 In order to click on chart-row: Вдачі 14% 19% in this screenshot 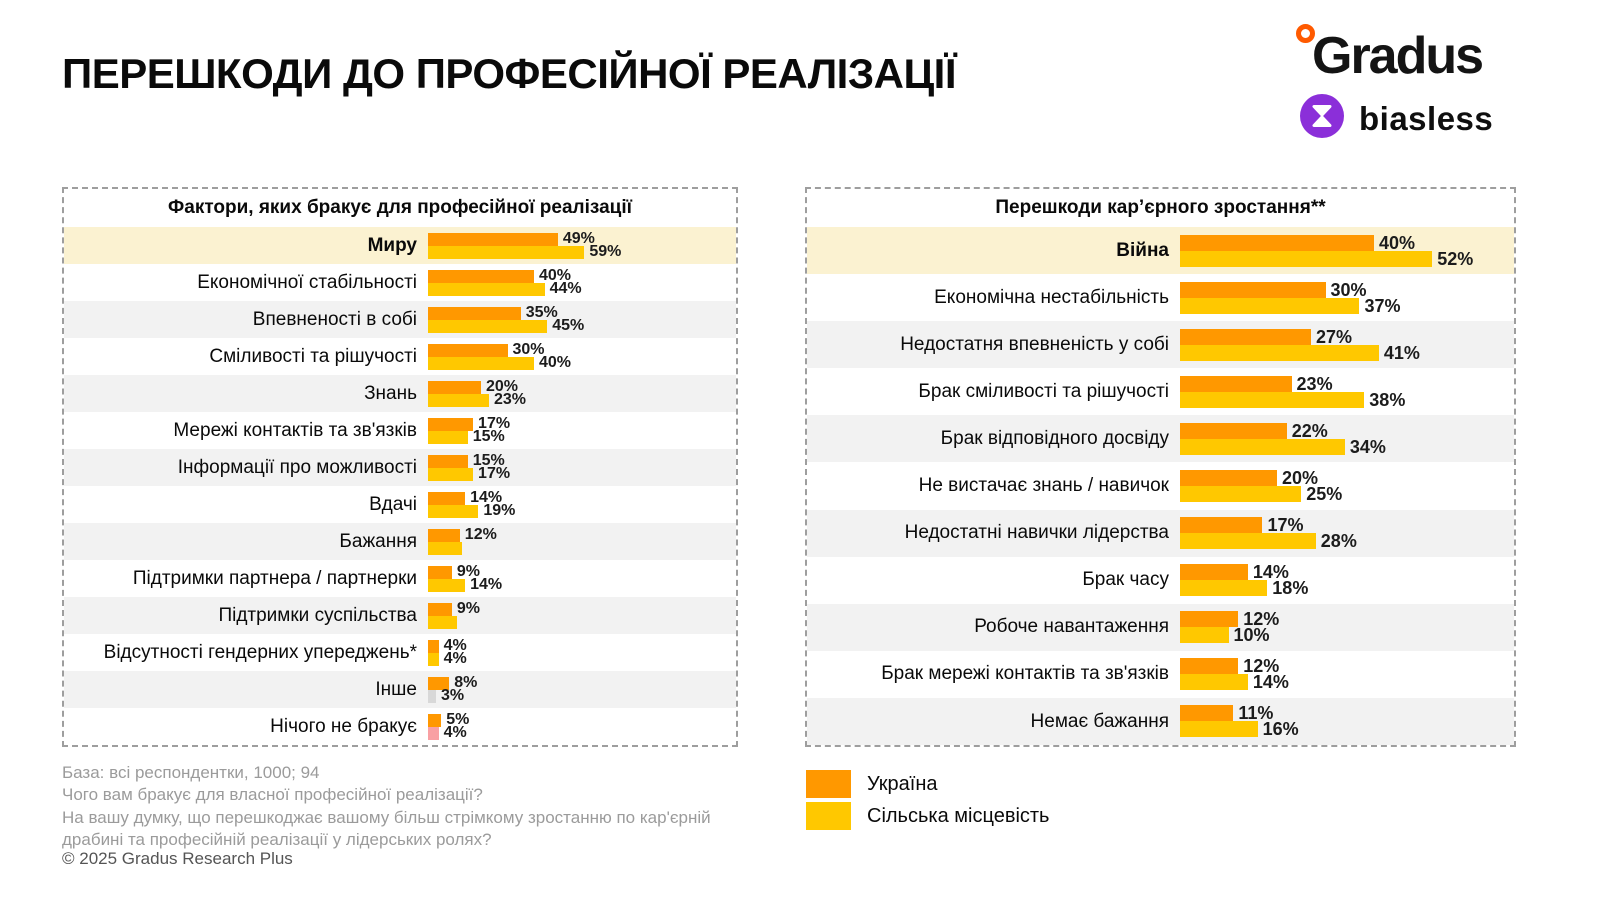, I will do `click(400, 504)`.